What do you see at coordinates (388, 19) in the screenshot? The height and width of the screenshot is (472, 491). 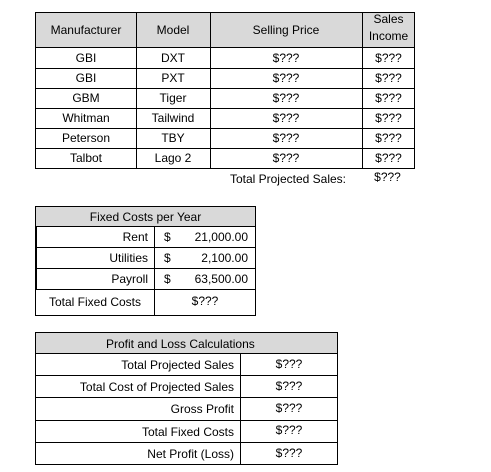 I see `header-sales-income-line1: Sales` at bounding box center [388, 19].